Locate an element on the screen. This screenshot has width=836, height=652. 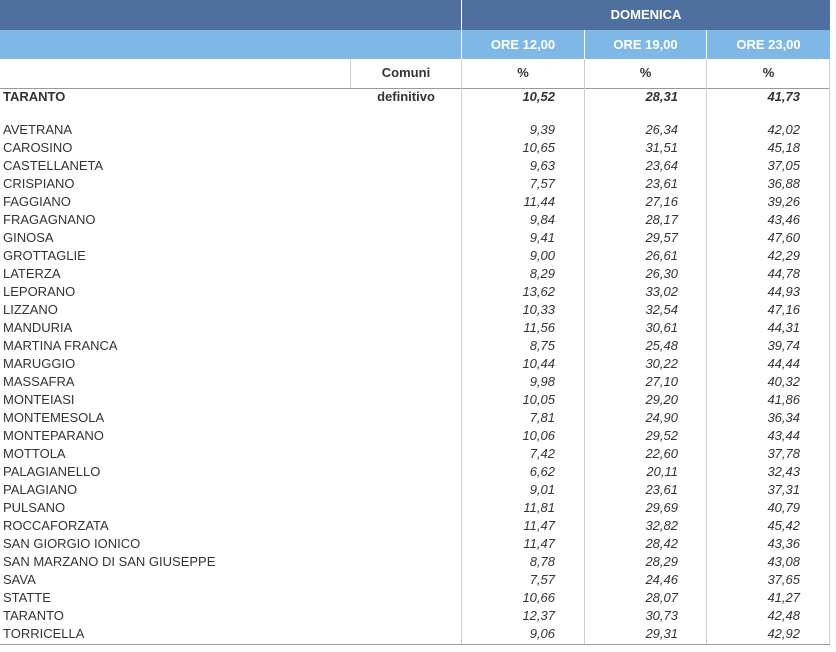
table-row: MONTEIASI 10,05 29,20 41,86 is located at coordinates (415, 400).